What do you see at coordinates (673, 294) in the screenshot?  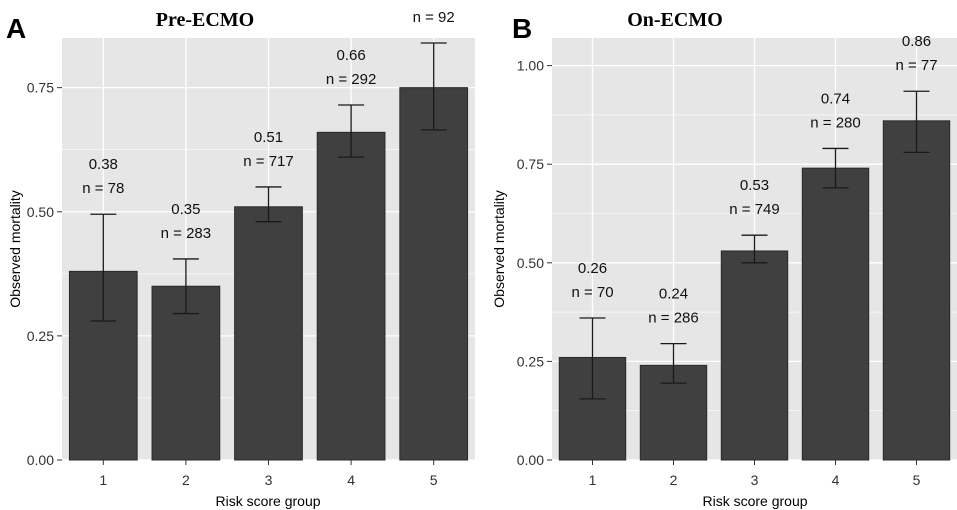 I see `value-label: 0.24` at bounding box center [673, 294].